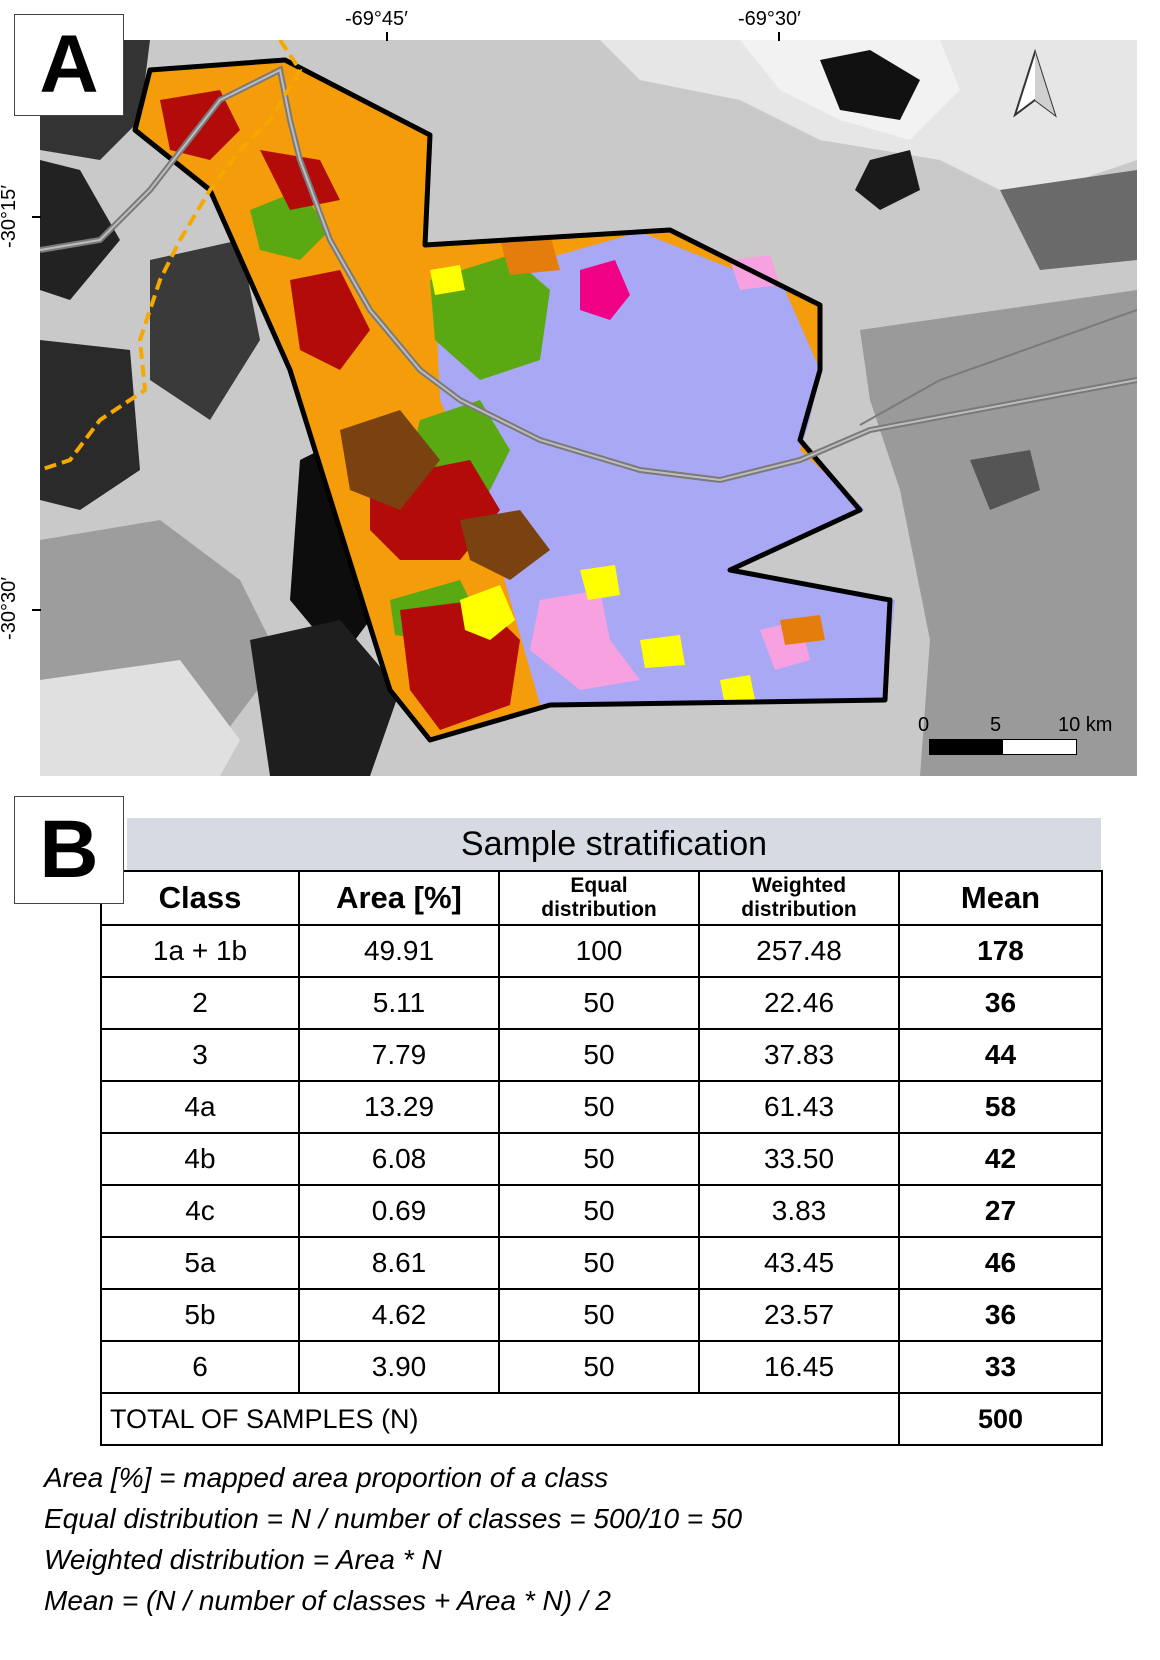 The image size is (1160, 1660). Describe the element at coordinates (200, 1159) in the screenshot. I see `cell-class: 4b` at that location.